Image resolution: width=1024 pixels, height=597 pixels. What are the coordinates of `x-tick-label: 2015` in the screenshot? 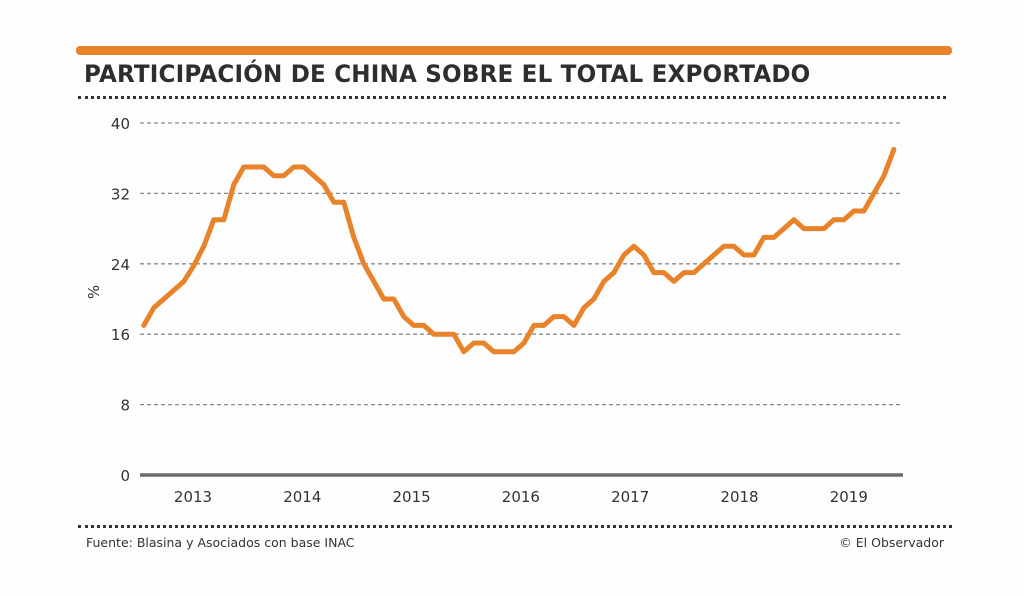 It's located at (412, 497).